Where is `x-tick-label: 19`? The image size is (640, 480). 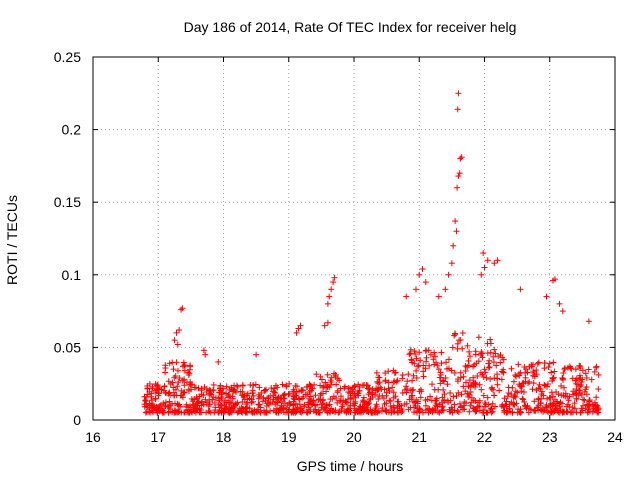 x-tick-label: 19 is located at coordinates (289, 437).